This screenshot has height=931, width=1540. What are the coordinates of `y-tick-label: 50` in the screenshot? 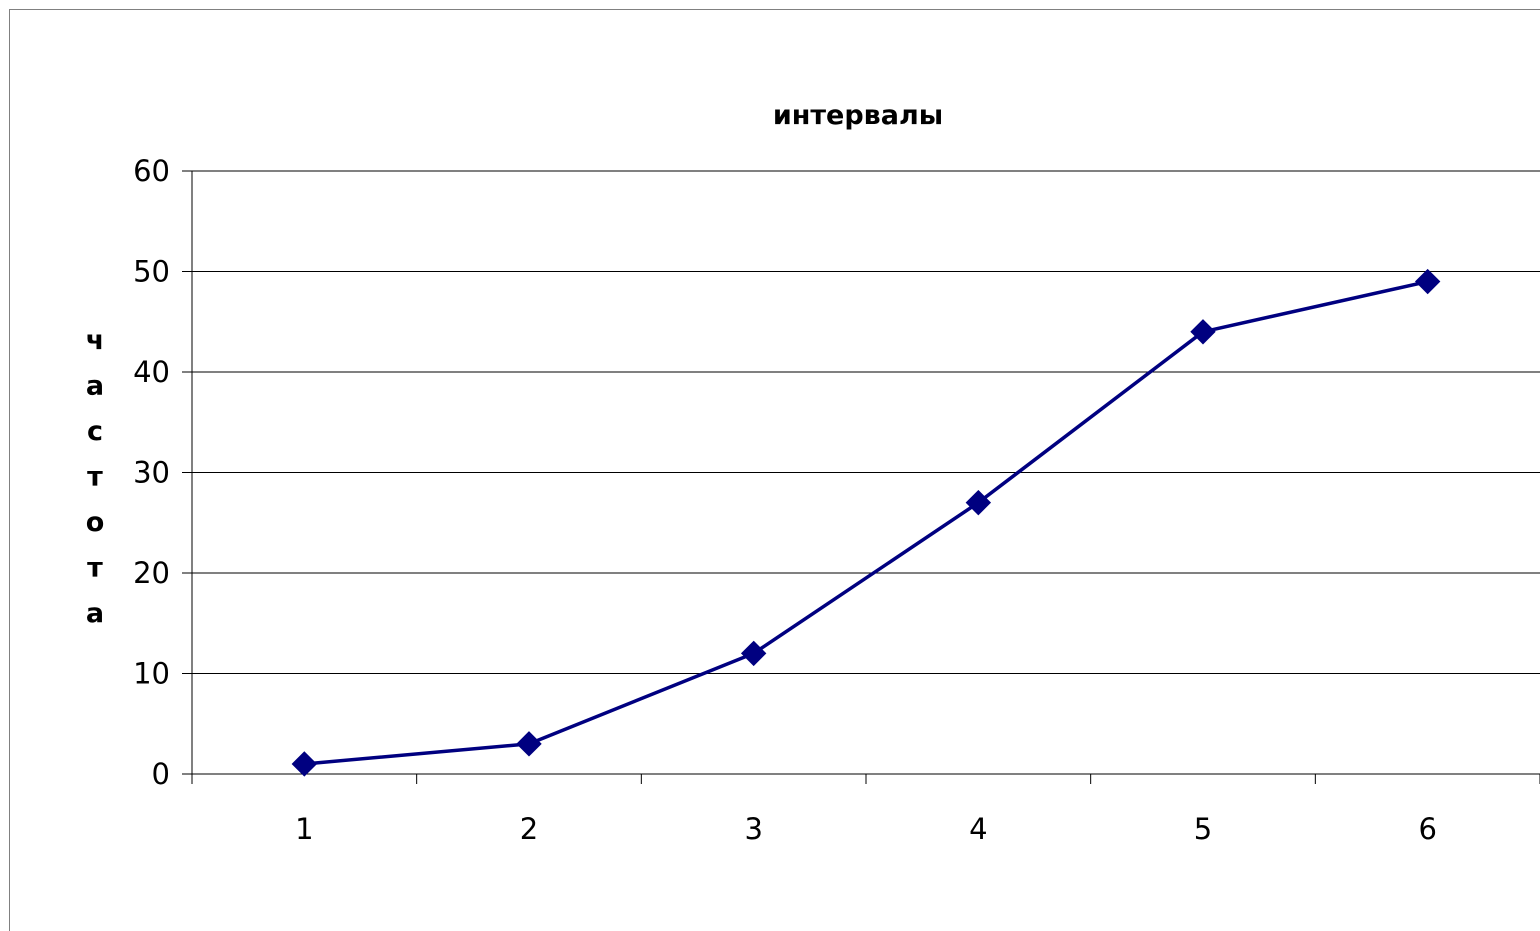 It's located at (151, 272).